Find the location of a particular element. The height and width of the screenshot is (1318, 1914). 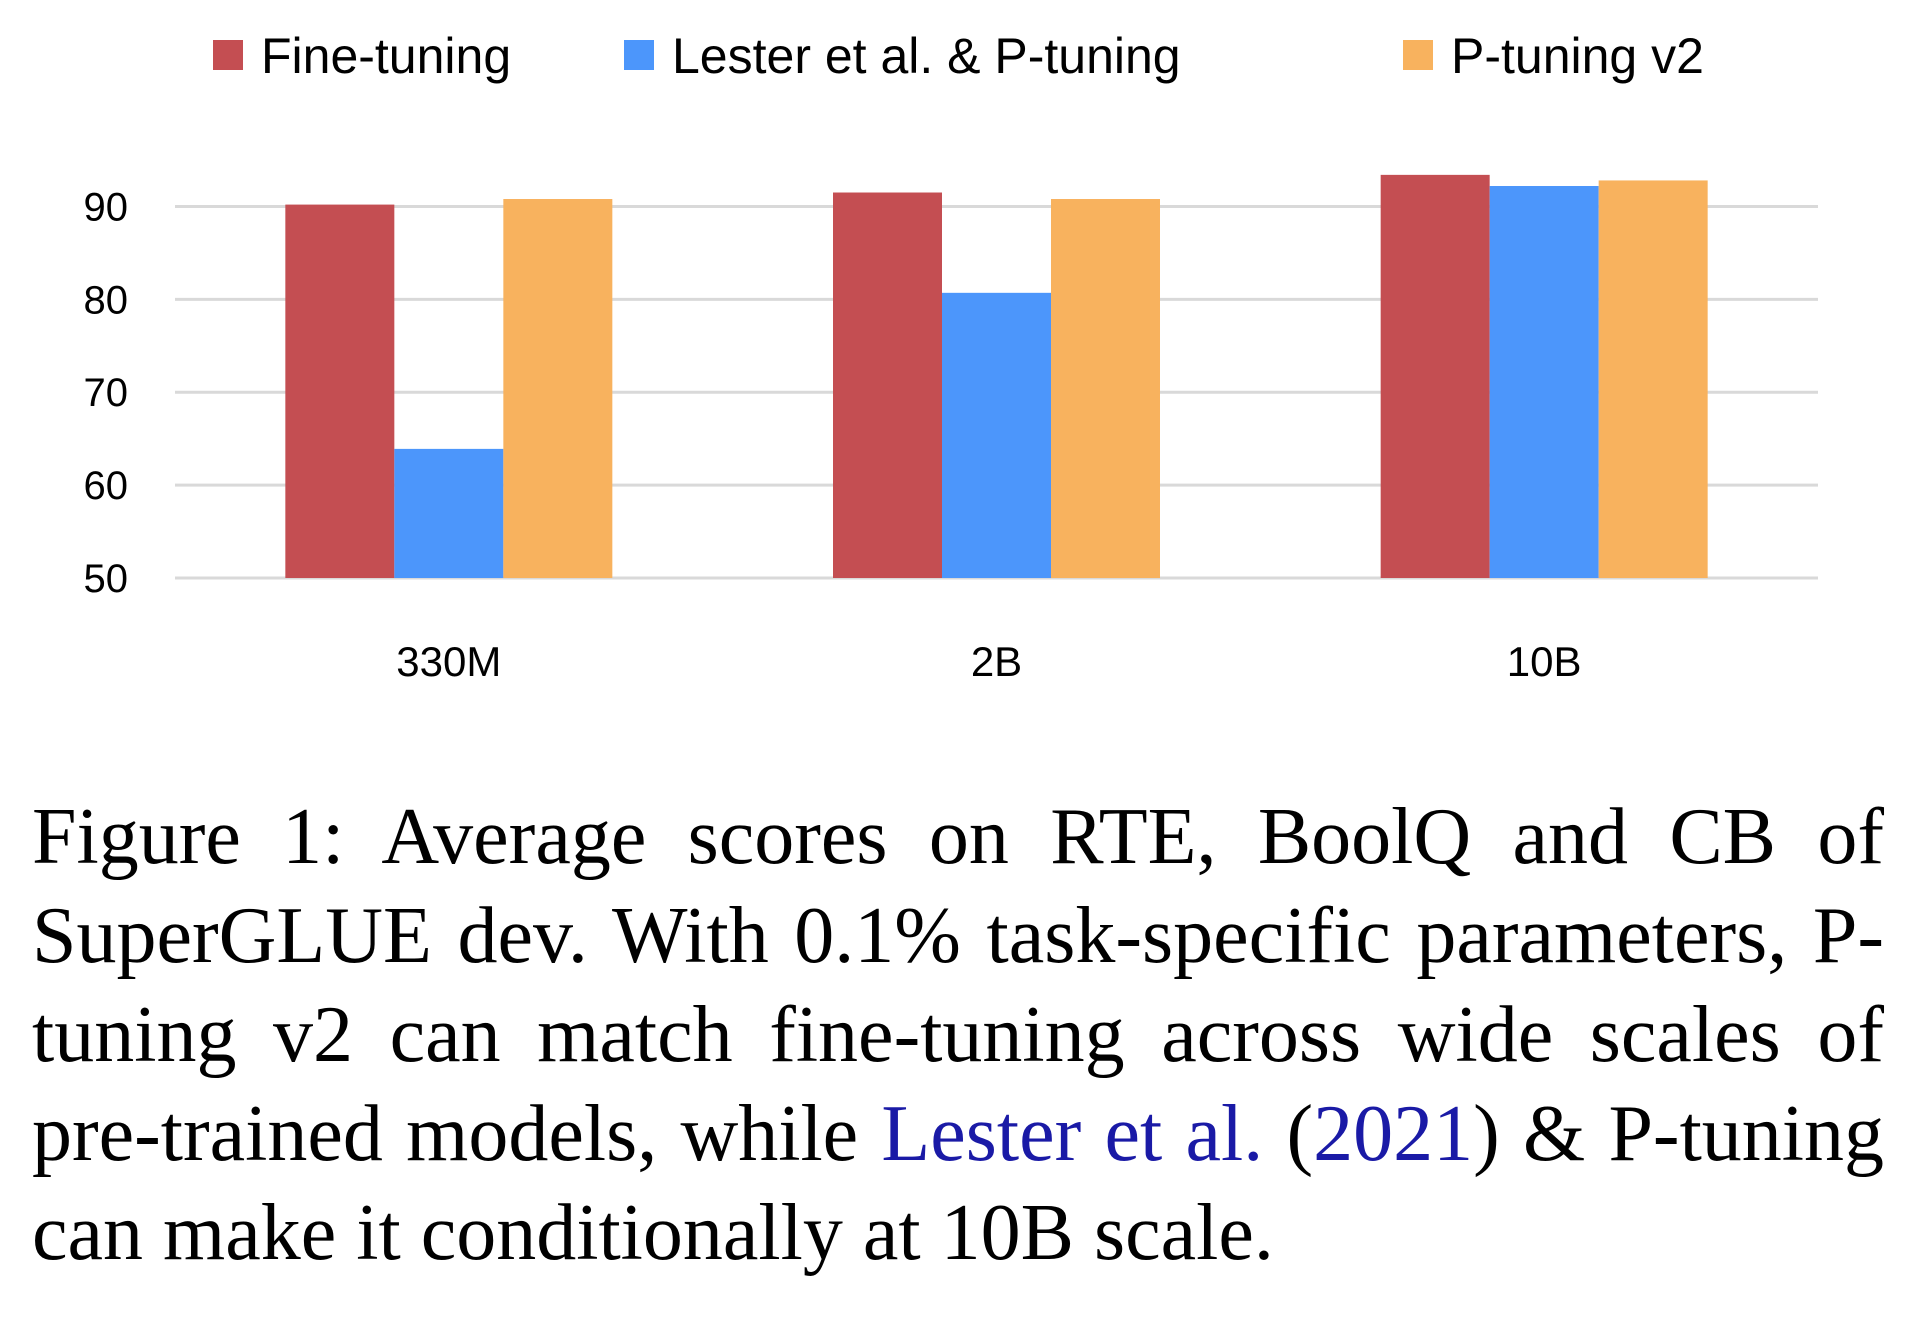

caption-label: Figure 1: is located at coordinates (188, 837).